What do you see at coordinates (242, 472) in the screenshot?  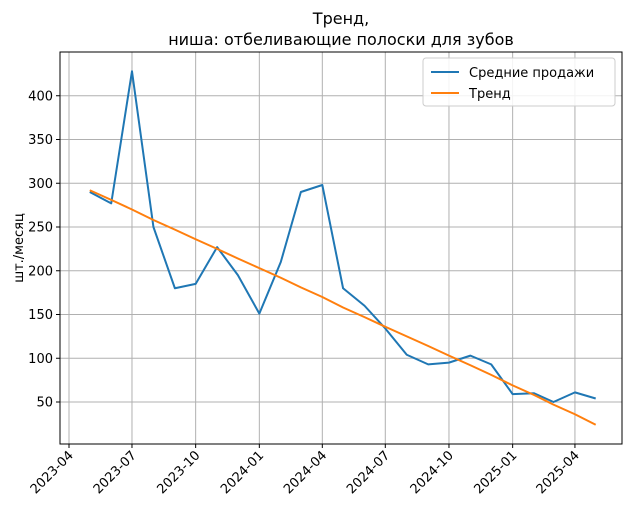 I see `x-tick-label: 2024-01` at bounding box center [242, 472].